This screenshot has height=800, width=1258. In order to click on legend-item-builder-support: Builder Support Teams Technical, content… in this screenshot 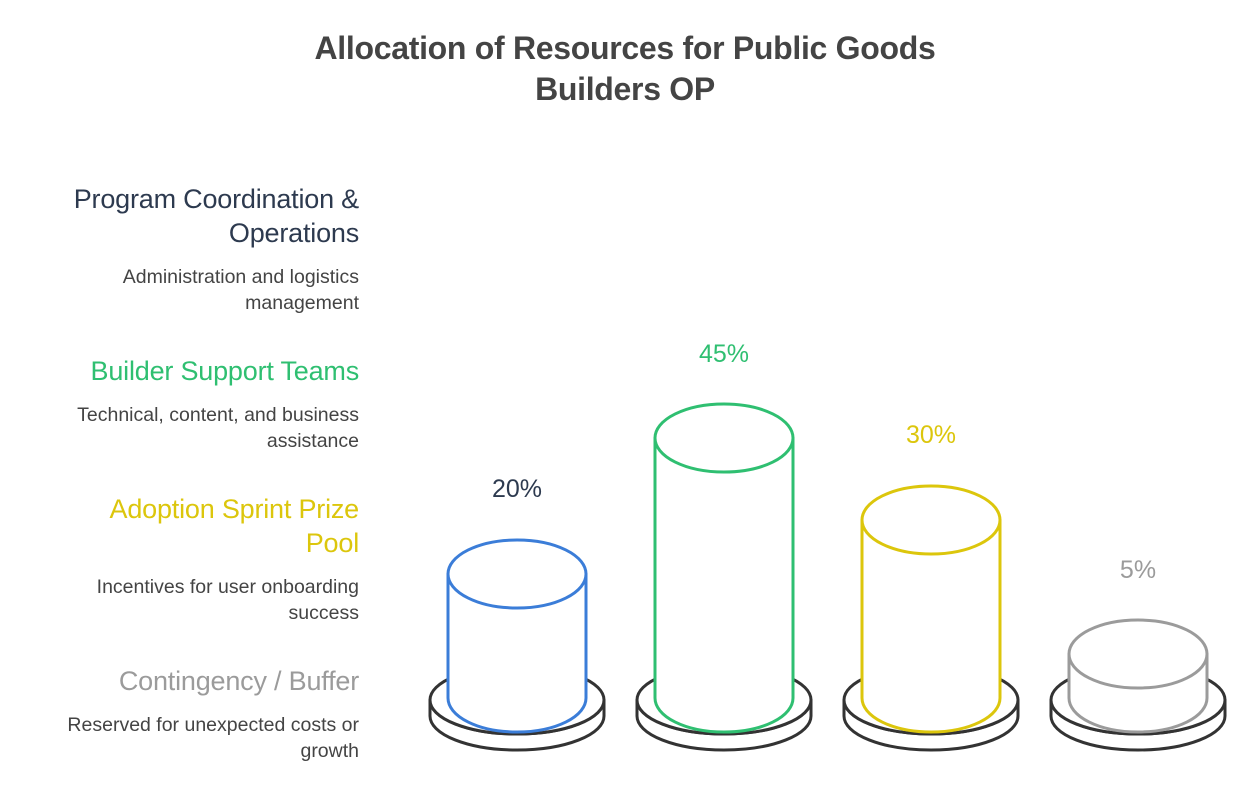, I will do `click(189, 404)`.